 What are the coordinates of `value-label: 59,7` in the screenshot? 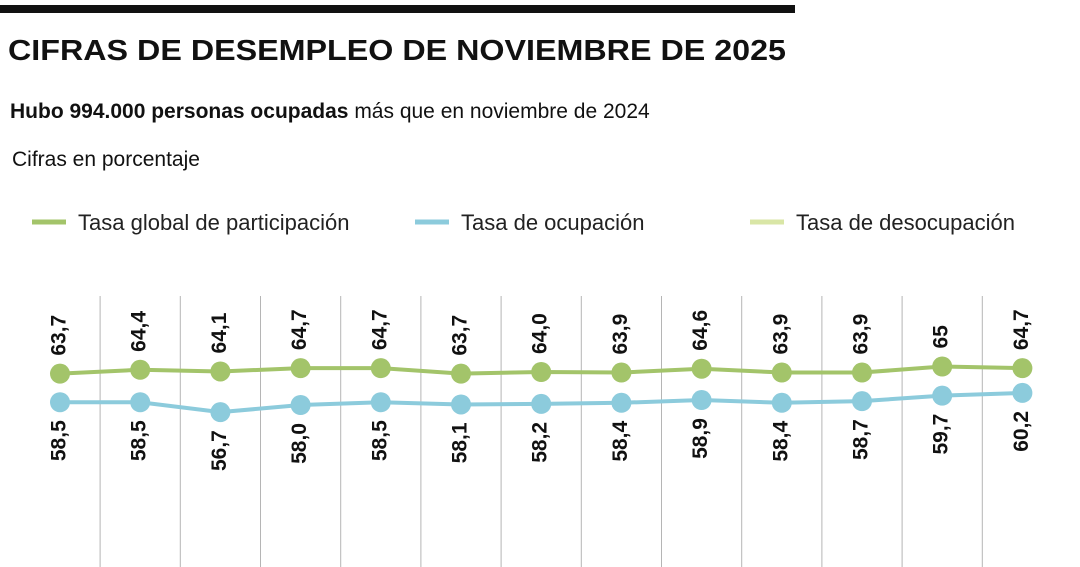 It's located at (941, 434).